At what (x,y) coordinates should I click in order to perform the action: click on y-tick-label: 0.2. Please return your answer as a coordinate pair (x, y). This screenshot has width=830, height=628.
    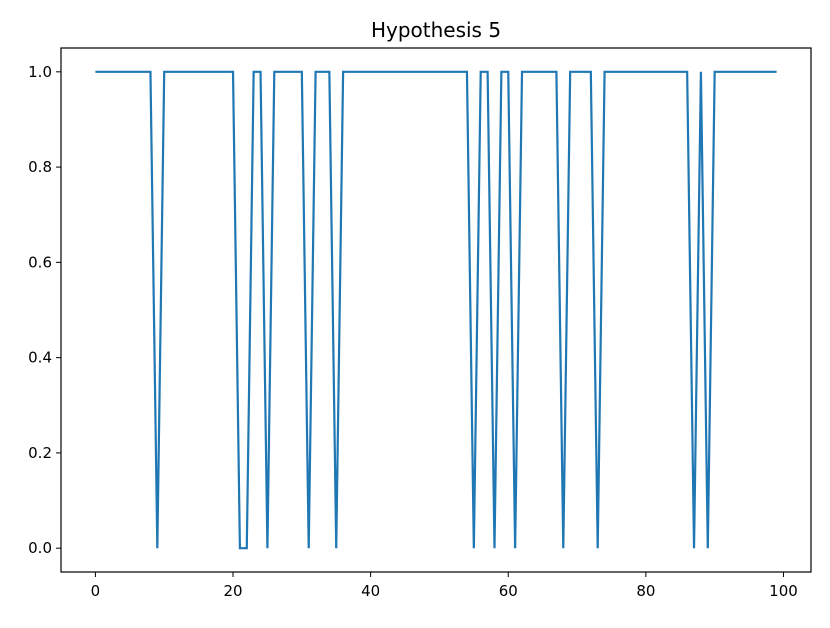
    Looking at the image, I should click on (40, 453).